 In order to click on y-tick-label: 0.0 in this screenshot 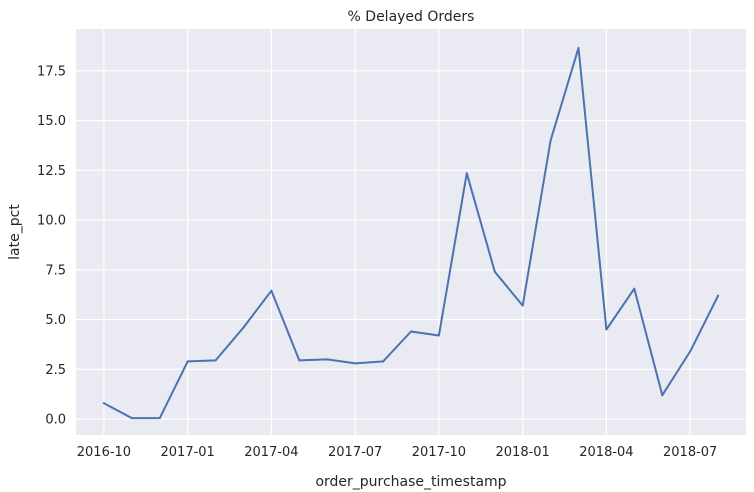, I will do `click(55, 420)`.